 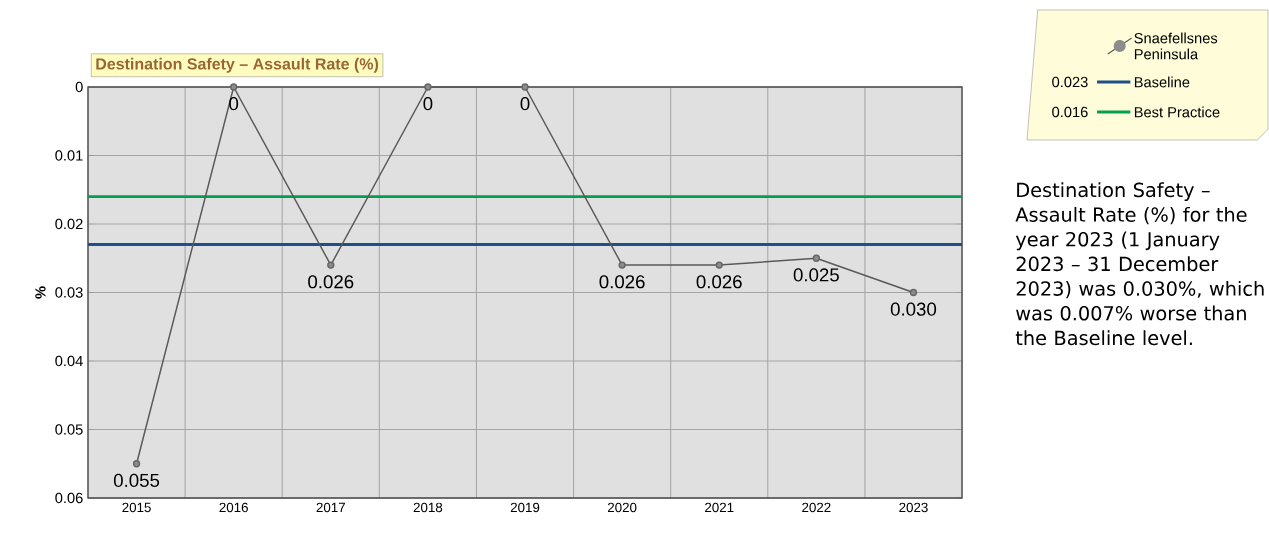 What do you see at coordinates (237, 65) in the screenshot?
I see `chart-title: Destination Safety – Assault Rate (%)` at bounding box center [237, 65].